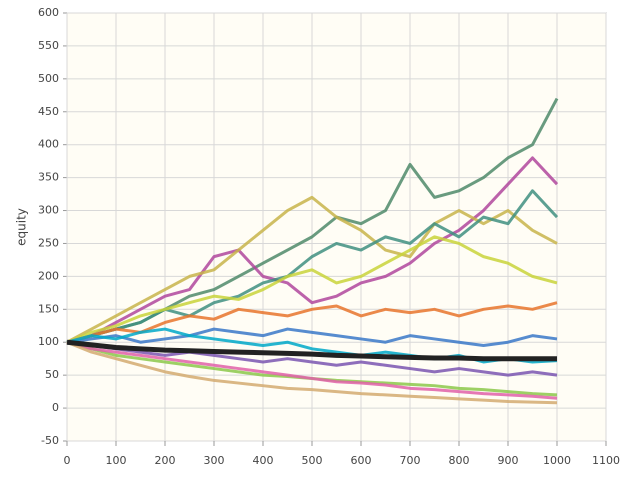 This screenshot has width=625, height=480. I want to click on y-tick-label: 50, so click(52, 374).